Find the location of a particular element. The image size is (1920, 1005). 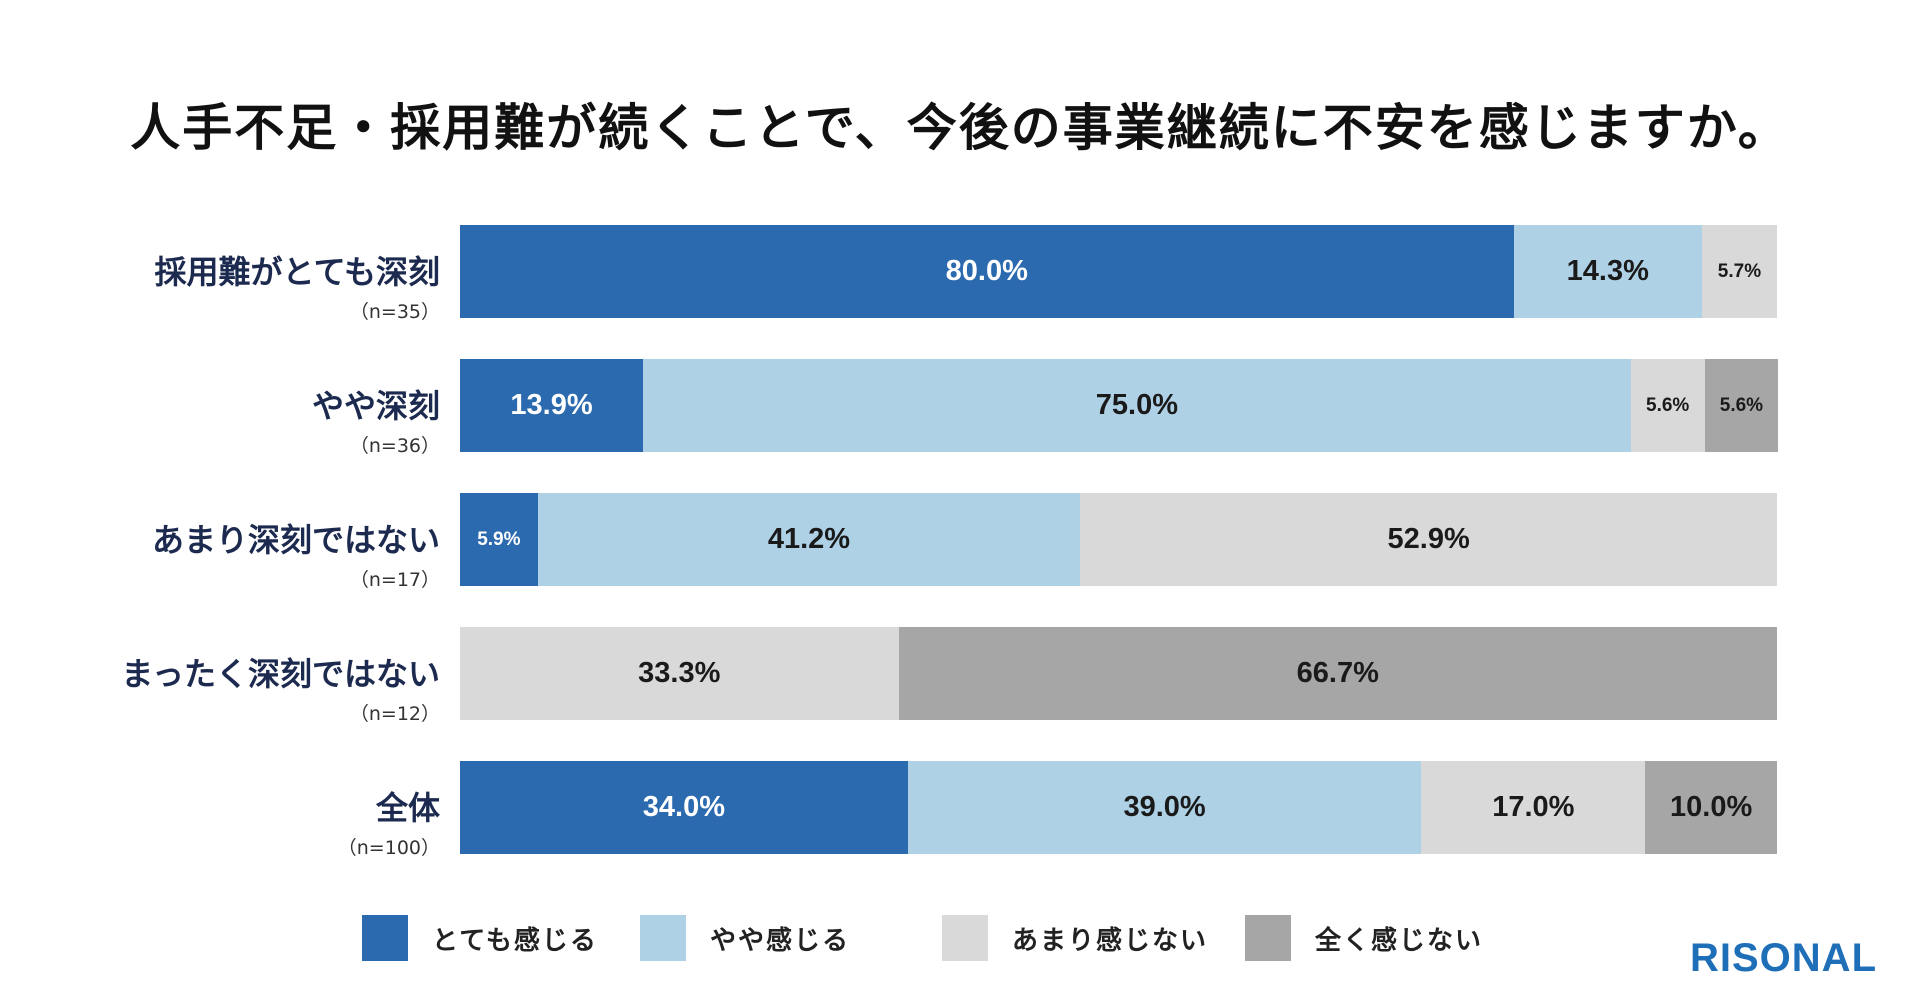

bar-segment: 41.2% is located at coordinates (809, 539).